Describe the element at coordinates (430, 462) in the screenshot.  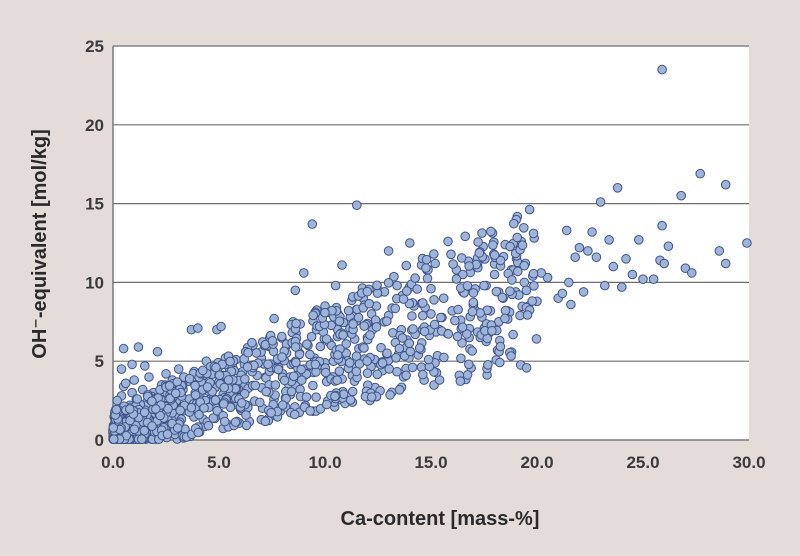
I see `x-tick-label: 15.0` at that location.